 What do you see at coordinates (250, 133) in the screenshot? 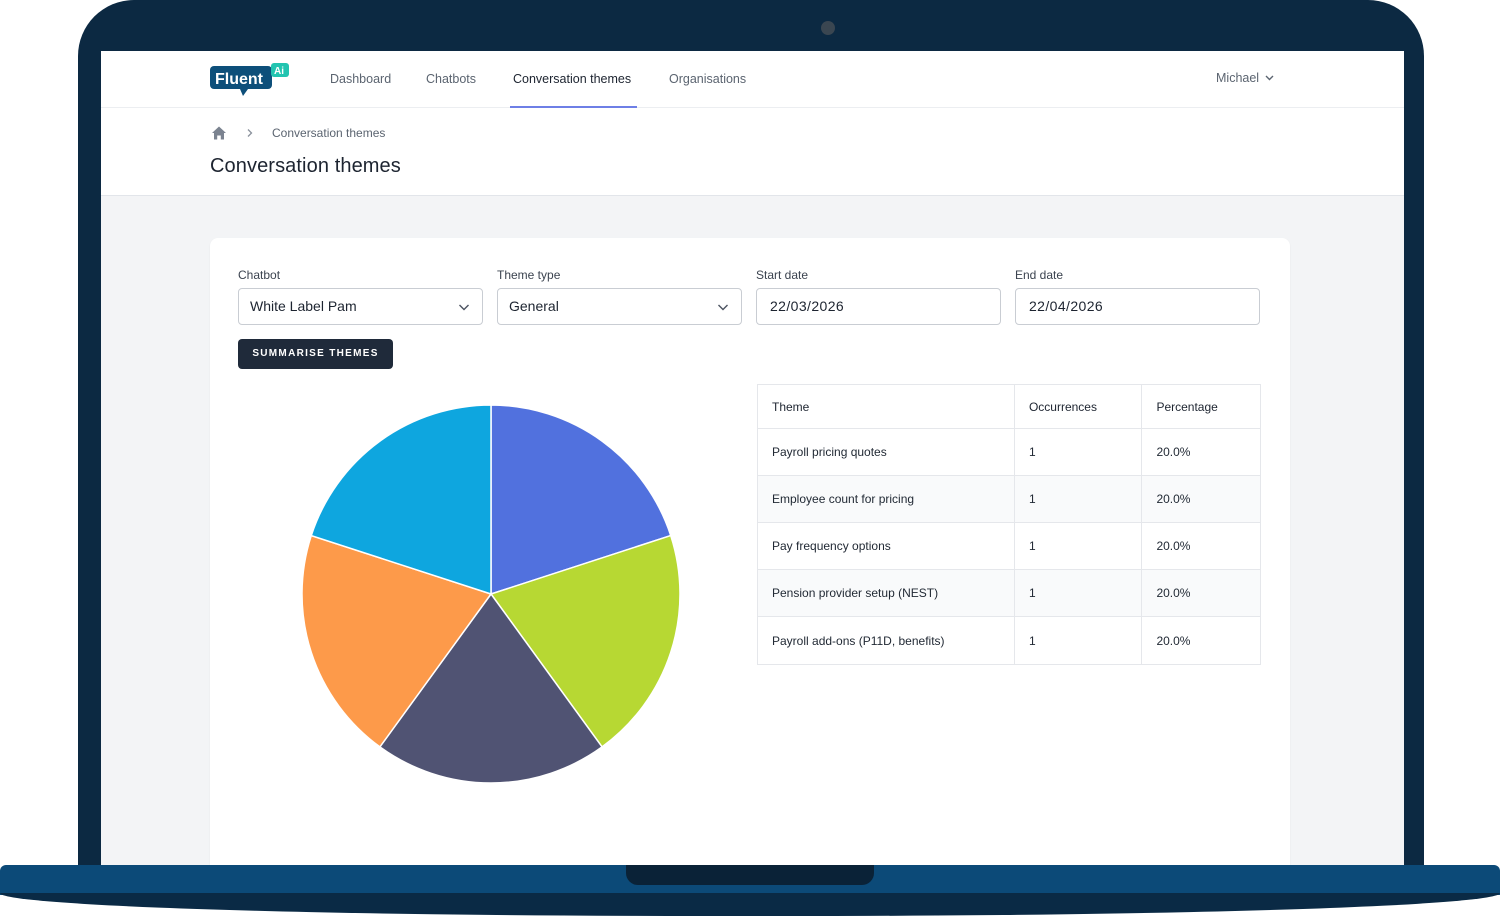
I see `chevron-right-icon` at bounding box center [250, 133].